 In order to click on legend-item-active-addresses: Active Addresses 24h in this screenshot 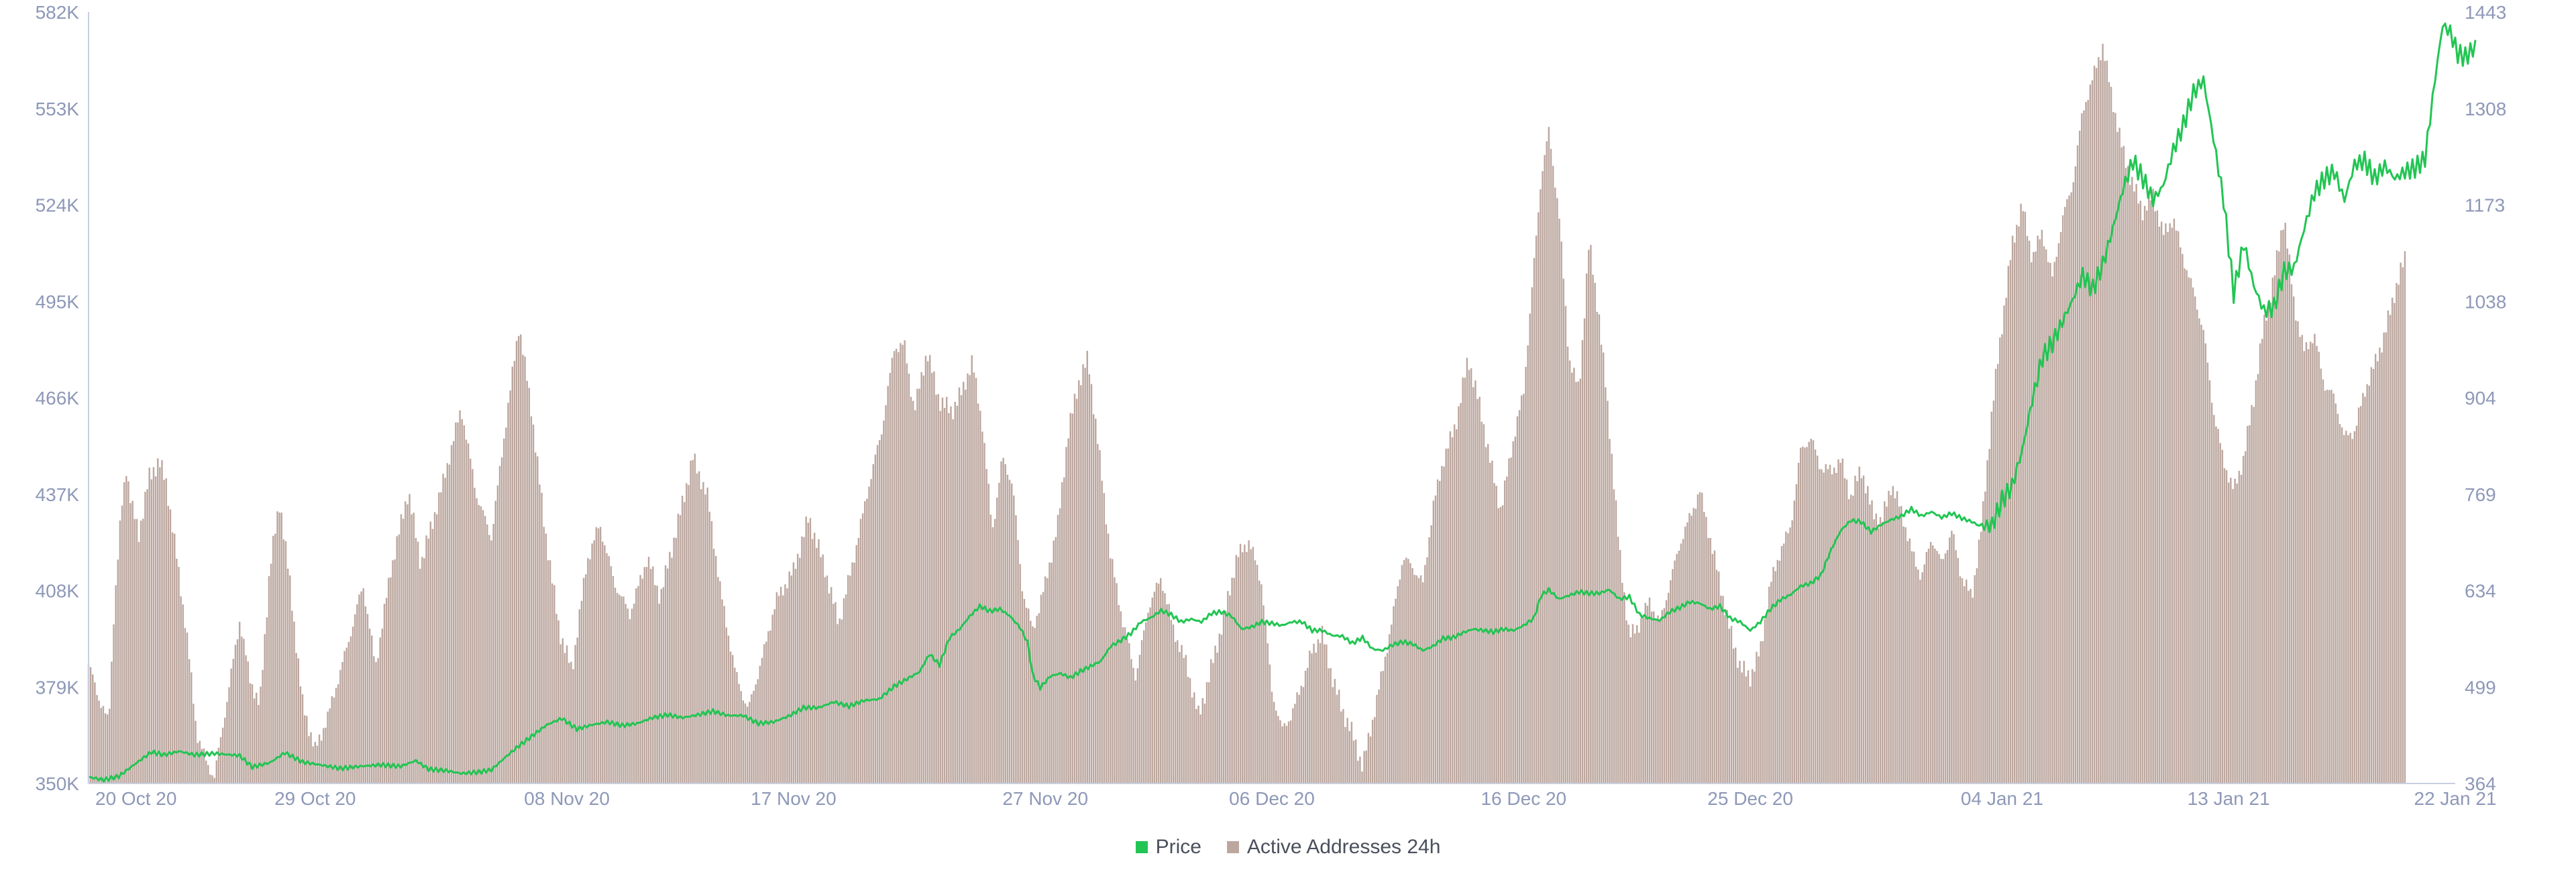, I will do `click(1333, 848)`.